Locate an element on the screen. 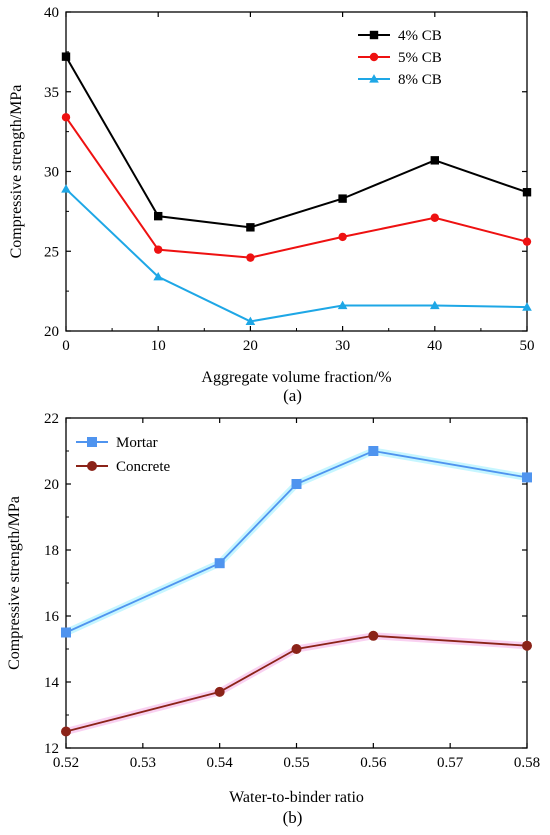 This screenshot has height=835, width=550. series-concrete is located at coordinates (296, 683).